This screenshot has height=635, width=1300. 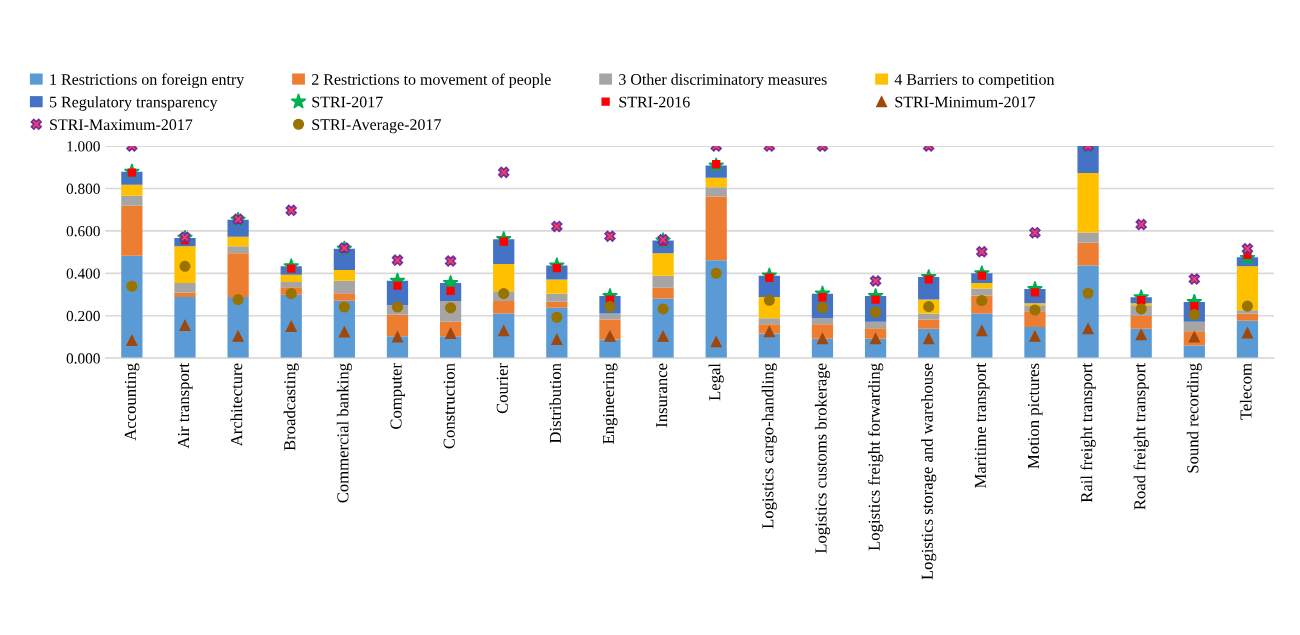 What do you see at coordinates (822, 458) in the screenshot?
I see `x-tick-label: Logistics customs brokerage` at bounding box center [822, 458].